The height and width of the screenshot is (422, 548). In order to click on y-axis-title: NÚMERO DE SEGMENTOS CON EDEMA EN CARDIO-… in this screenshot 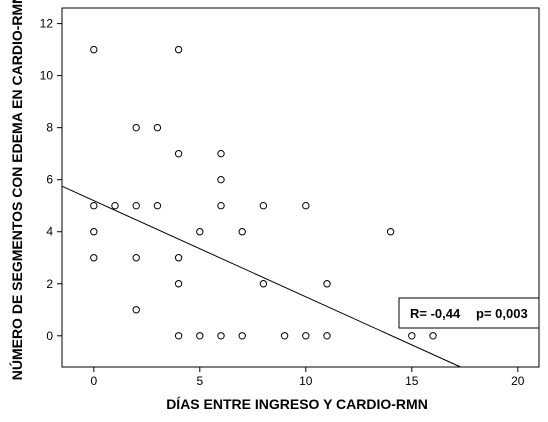, I will do `click(16, 190)`.